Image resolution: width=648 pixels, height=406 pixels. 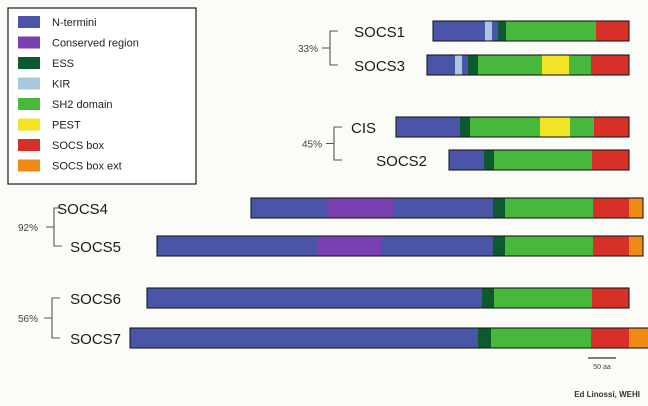 What do you see at coordinates (29, 63) in the screenshot?
I see `legend-swatch-ess` at bounding box center [29, 63].